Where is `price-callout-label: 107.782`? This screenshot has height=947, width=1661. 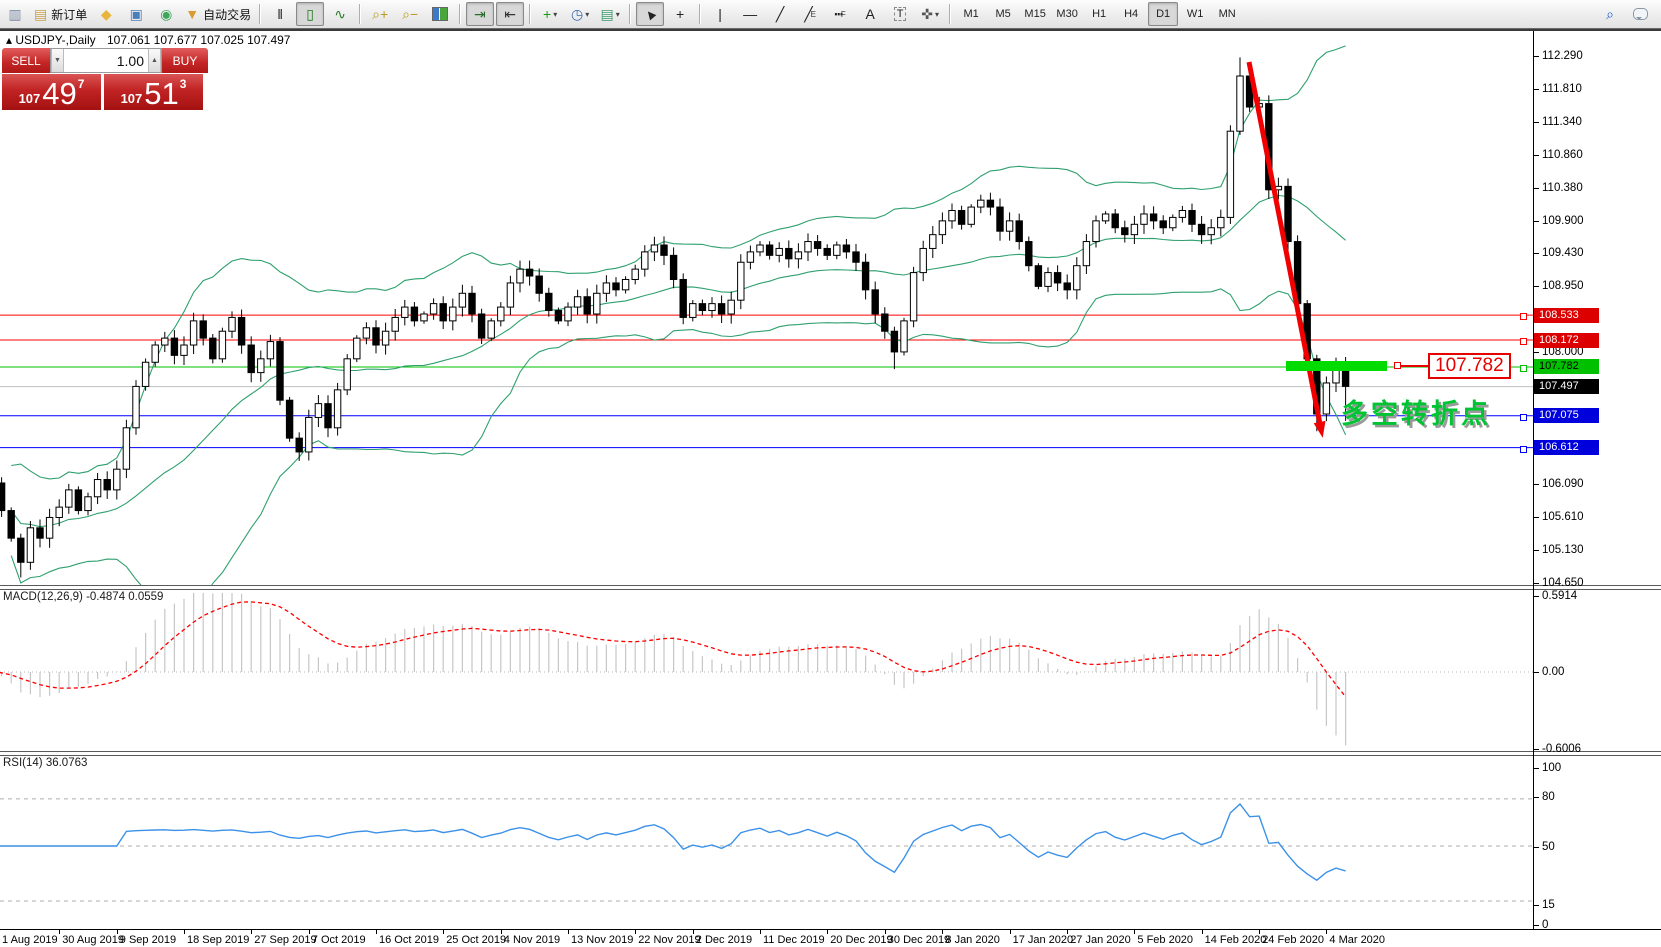 price-callout-label: 107.782 is located at coordinates (1469, 366).